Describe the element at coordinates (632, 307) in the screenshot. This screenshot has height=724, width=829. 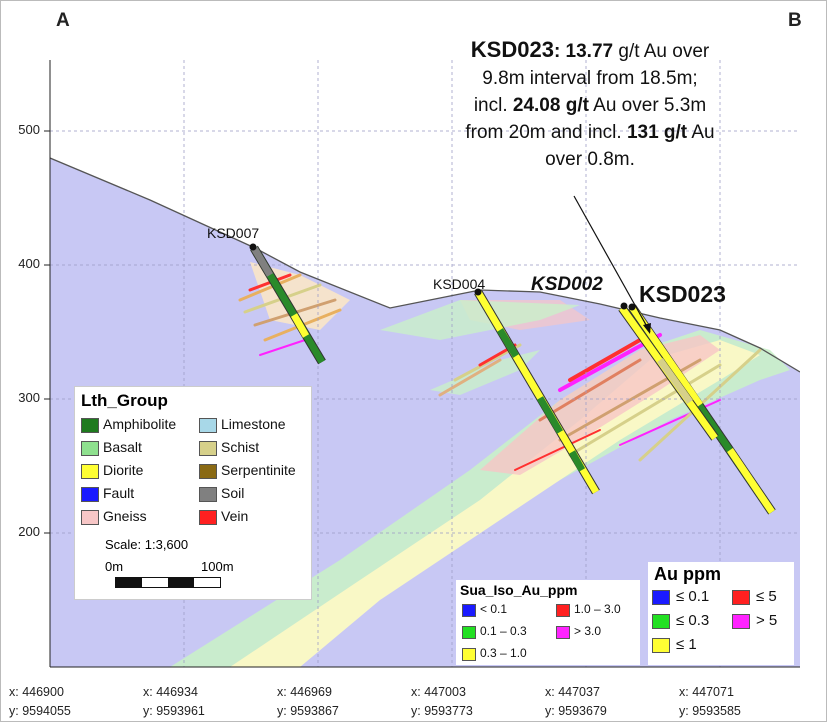
I see `collar-ksd023` at that location.